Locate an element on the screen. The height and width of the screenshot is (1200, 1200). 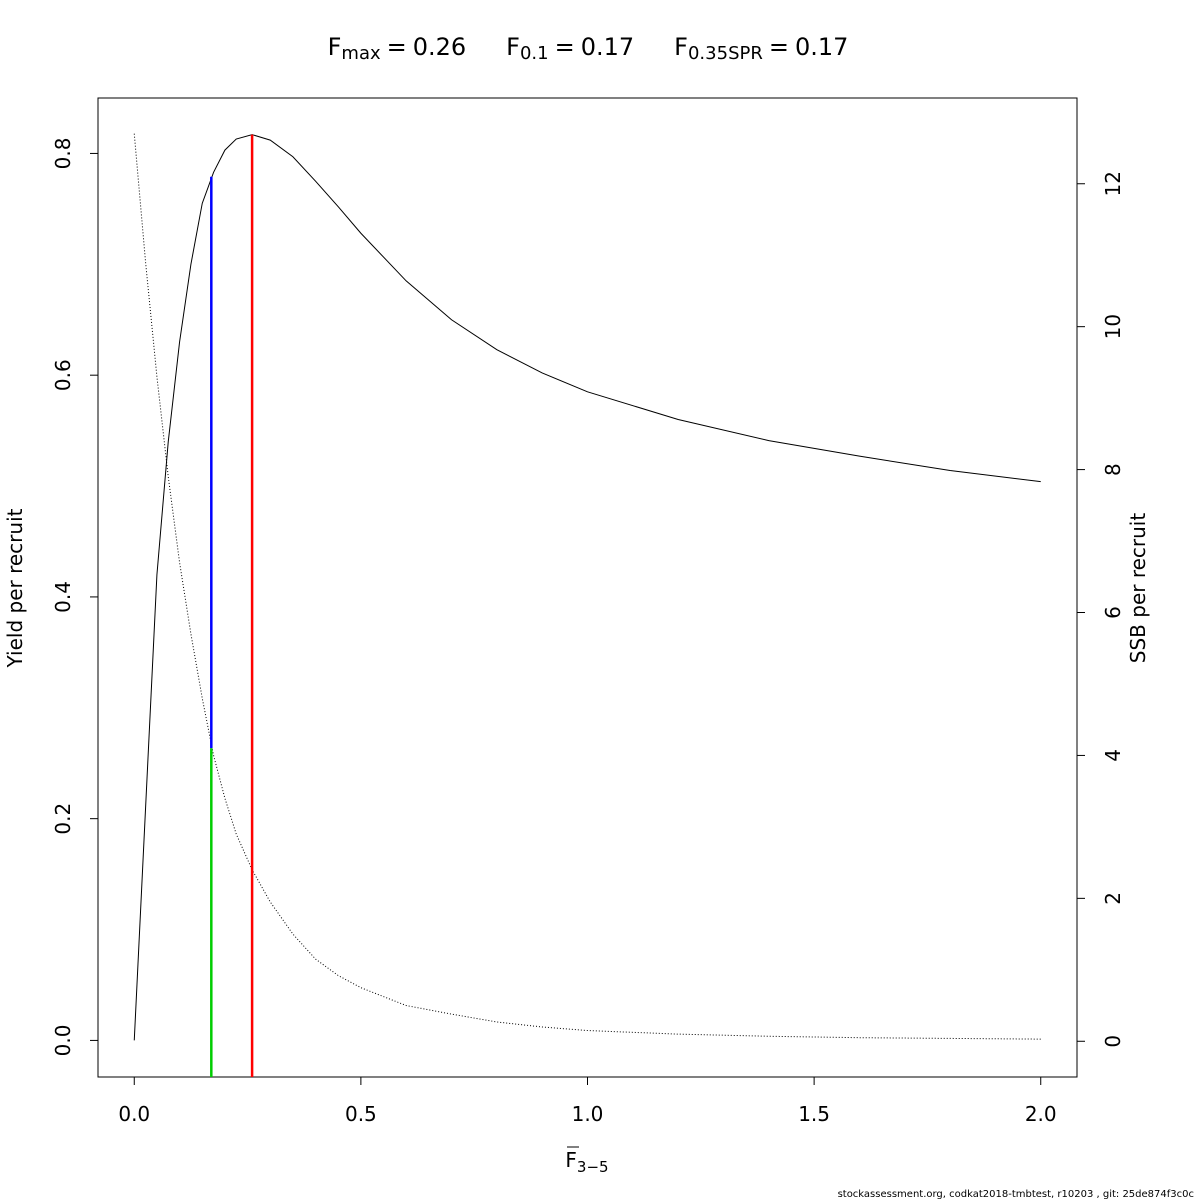
y2-tick-label: 0 is located at coordinates (1113, 1041).